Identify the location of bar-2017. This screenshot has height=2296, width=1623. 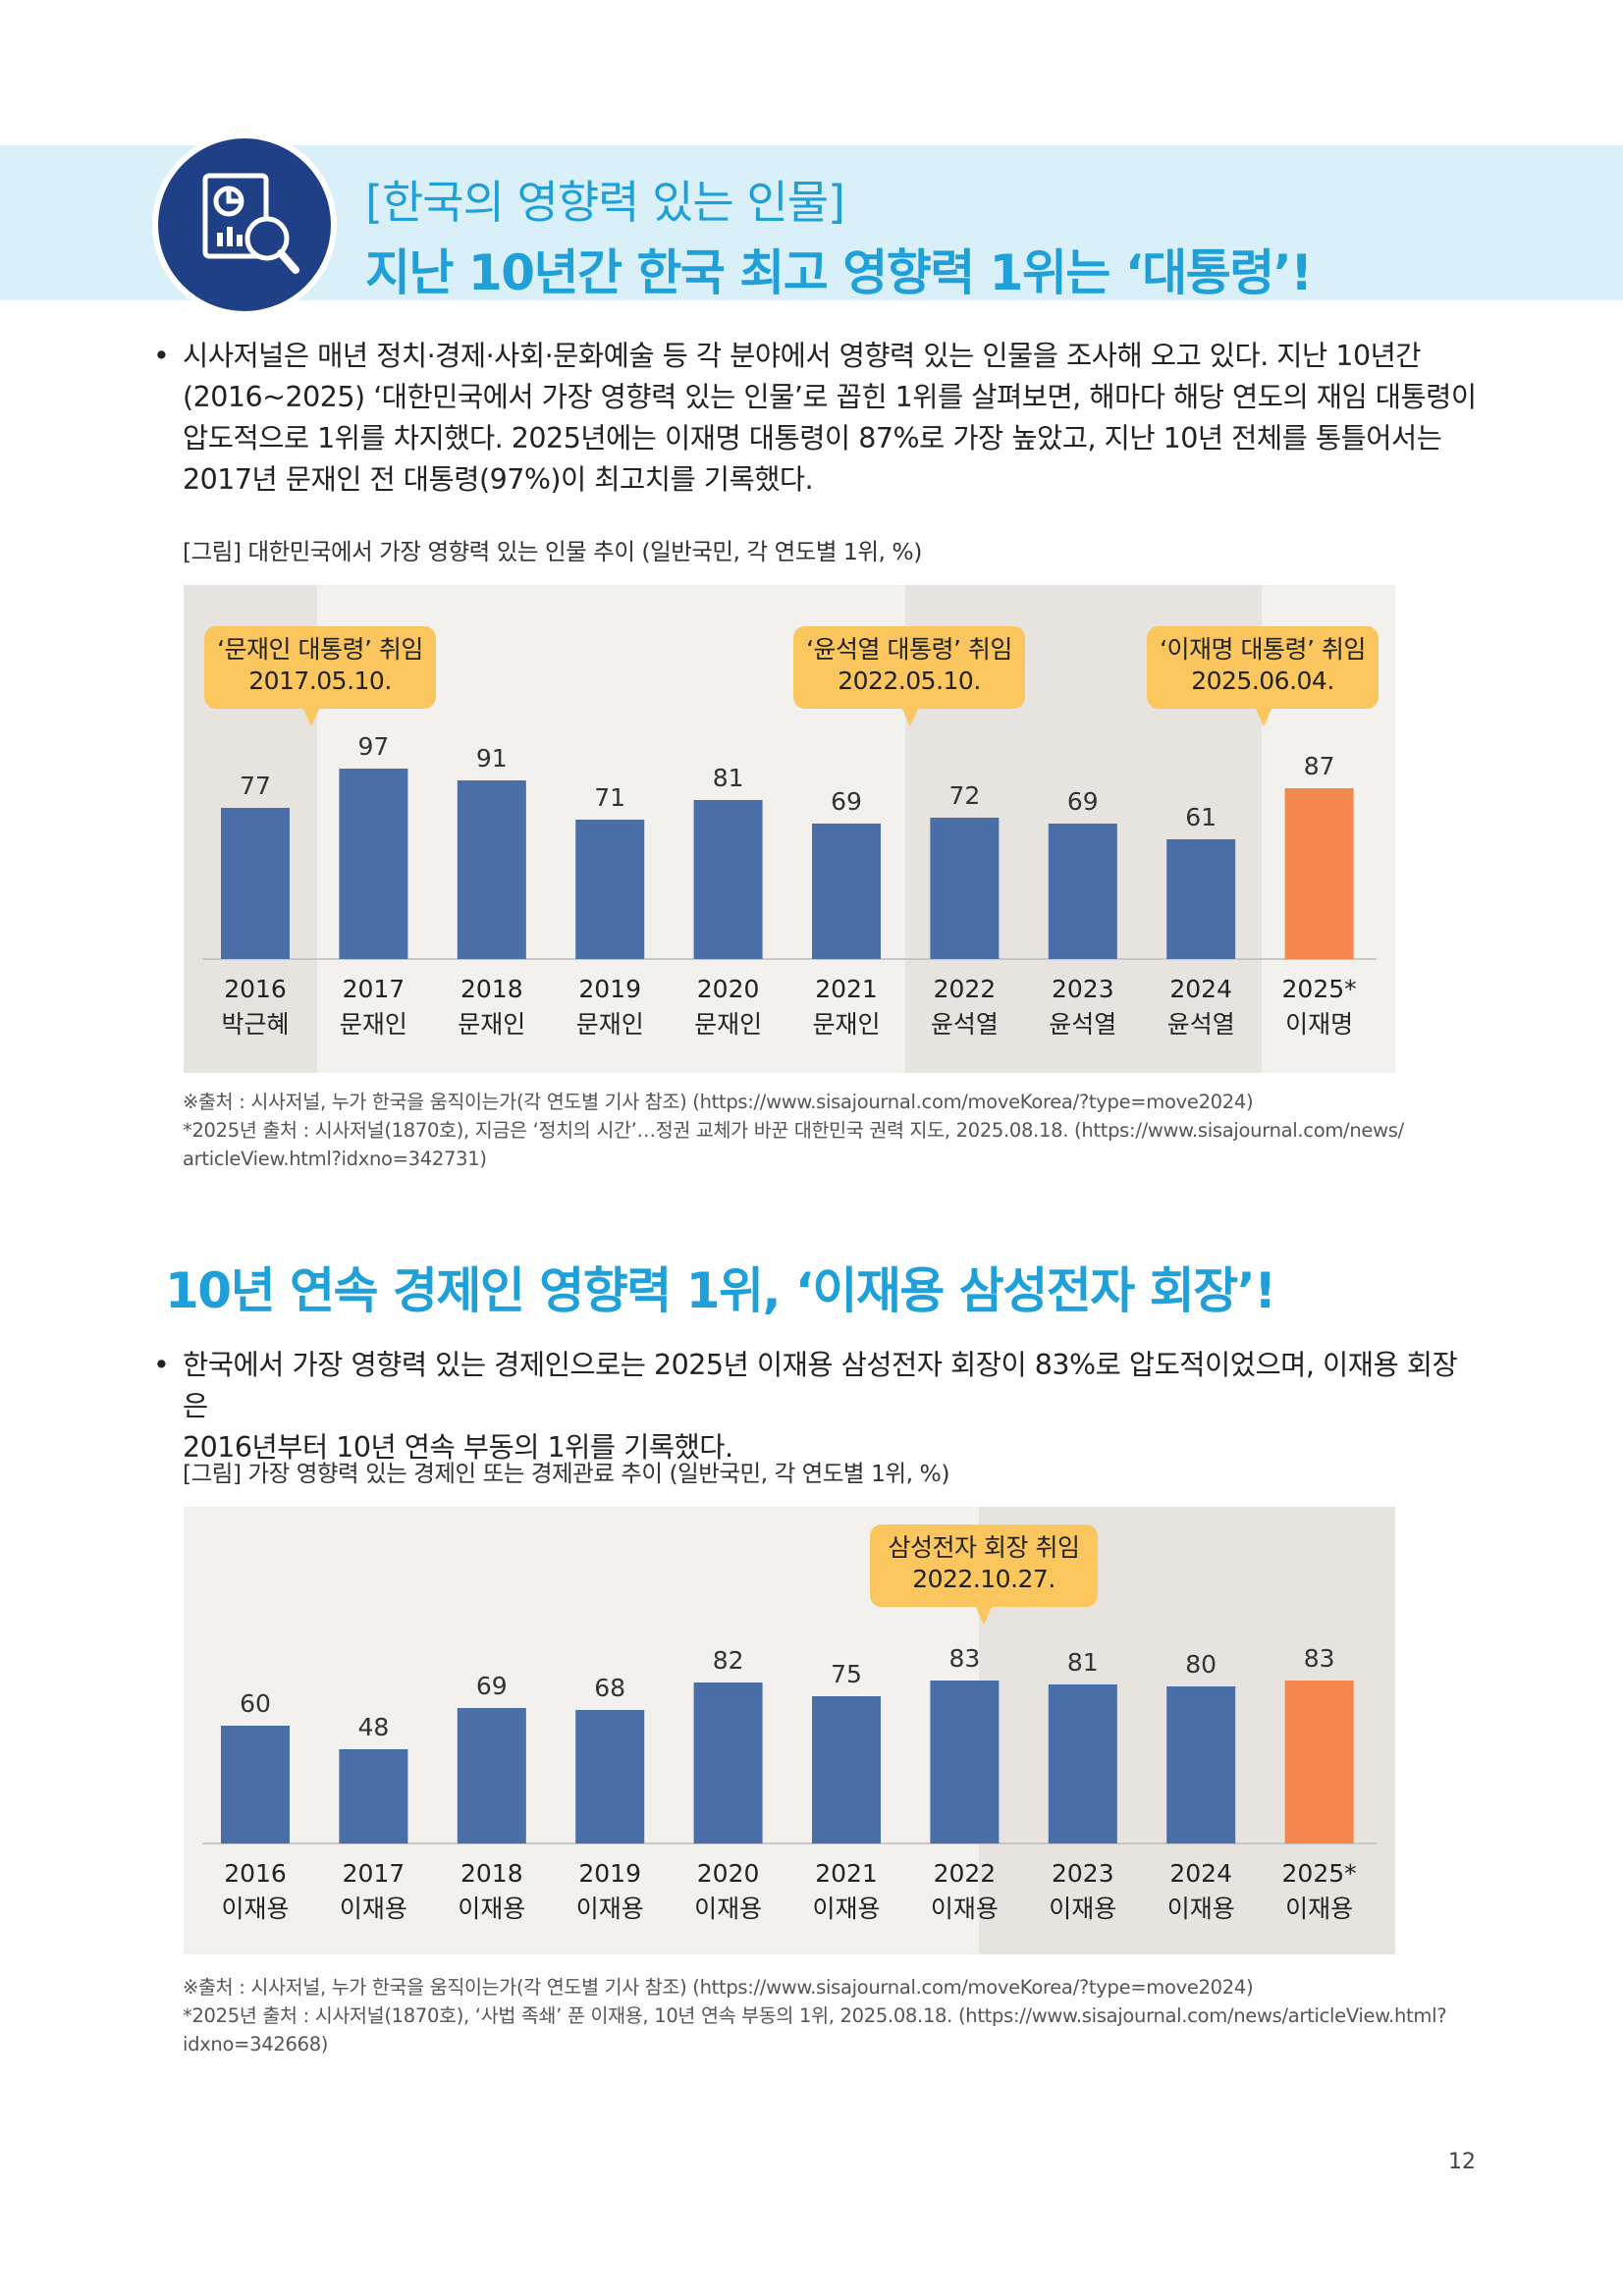
(373, 1796).